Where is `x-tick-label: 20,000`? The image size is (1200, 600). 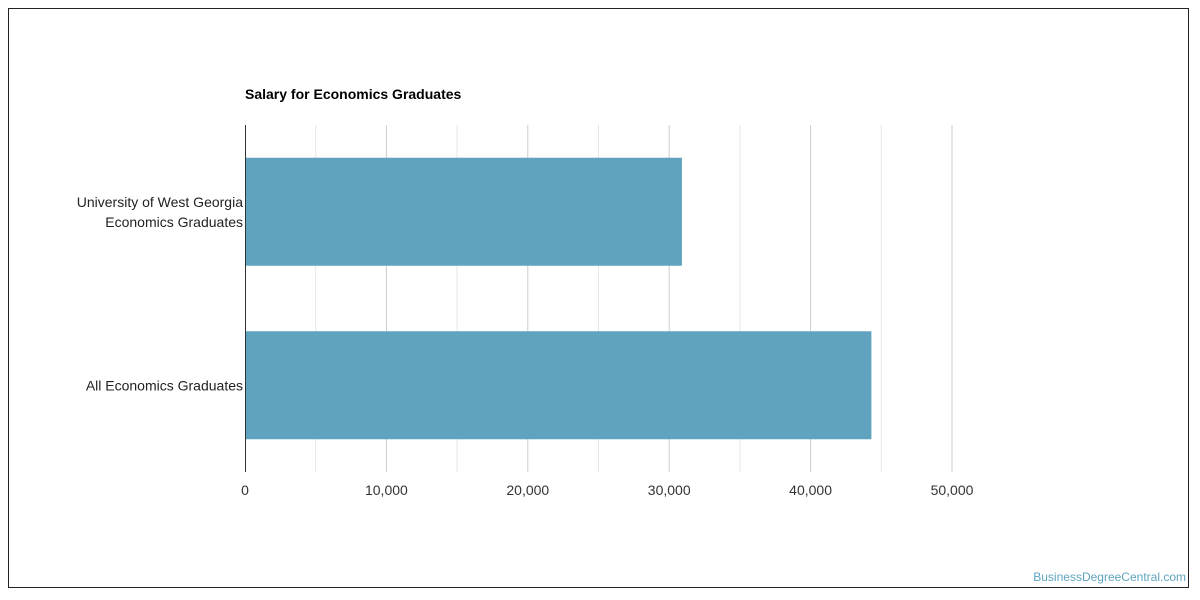 x-tick-label: 20,000 is located at coordinates (527, 490).